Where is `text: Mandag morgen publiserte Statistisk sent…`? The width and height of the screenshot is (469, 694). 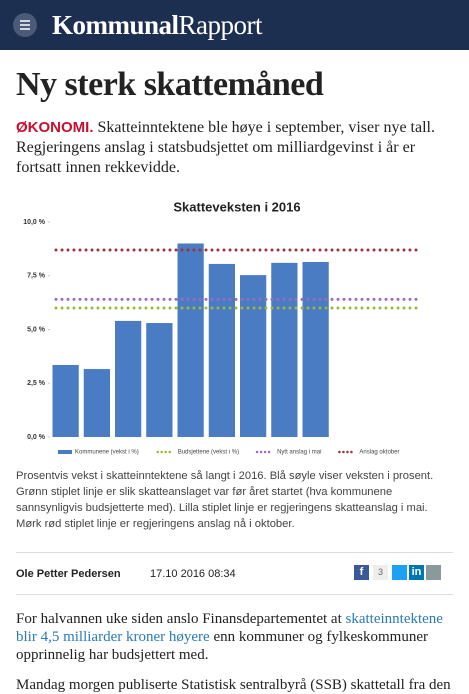
text: Mandag morgen publiserte Statistisk sent… is located at coordinates (233, 685).